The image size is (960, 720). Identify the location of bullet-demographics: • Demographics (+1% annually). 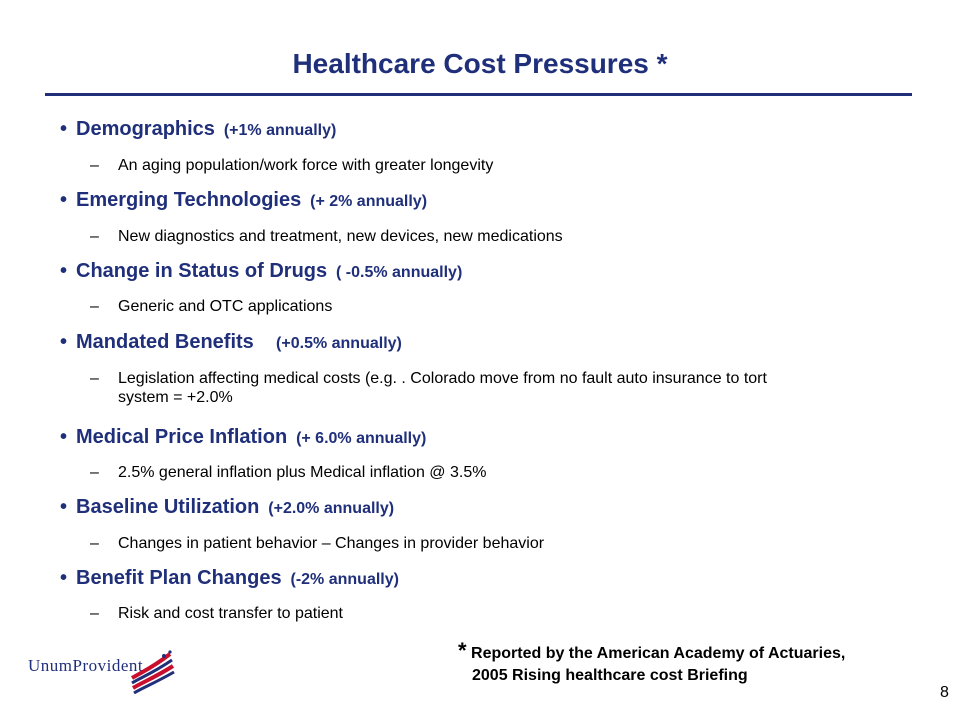
(198, 129).